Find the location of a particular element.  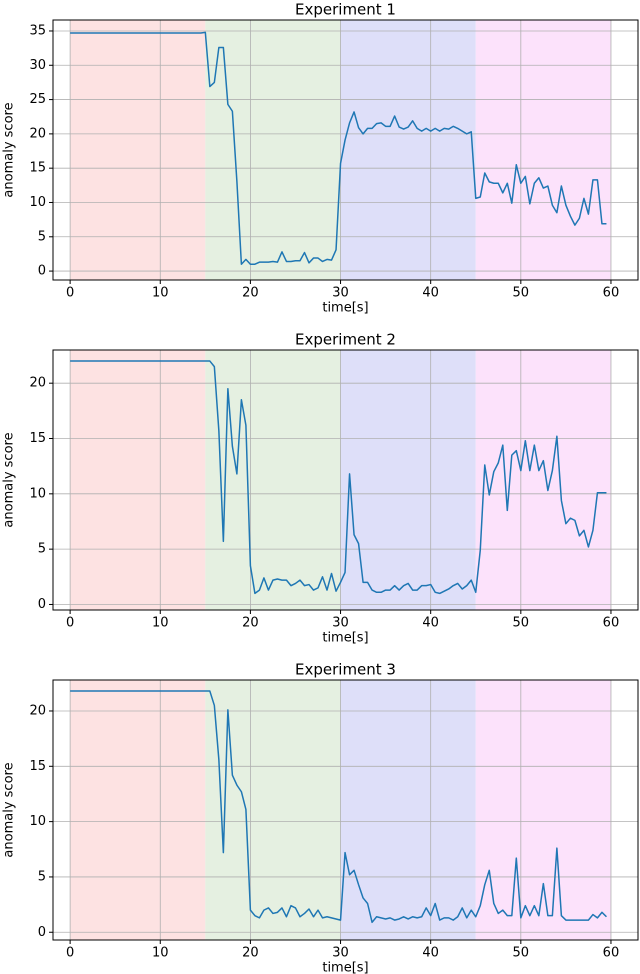

y-tick-label: 35 is located at coordinates (37, 30).